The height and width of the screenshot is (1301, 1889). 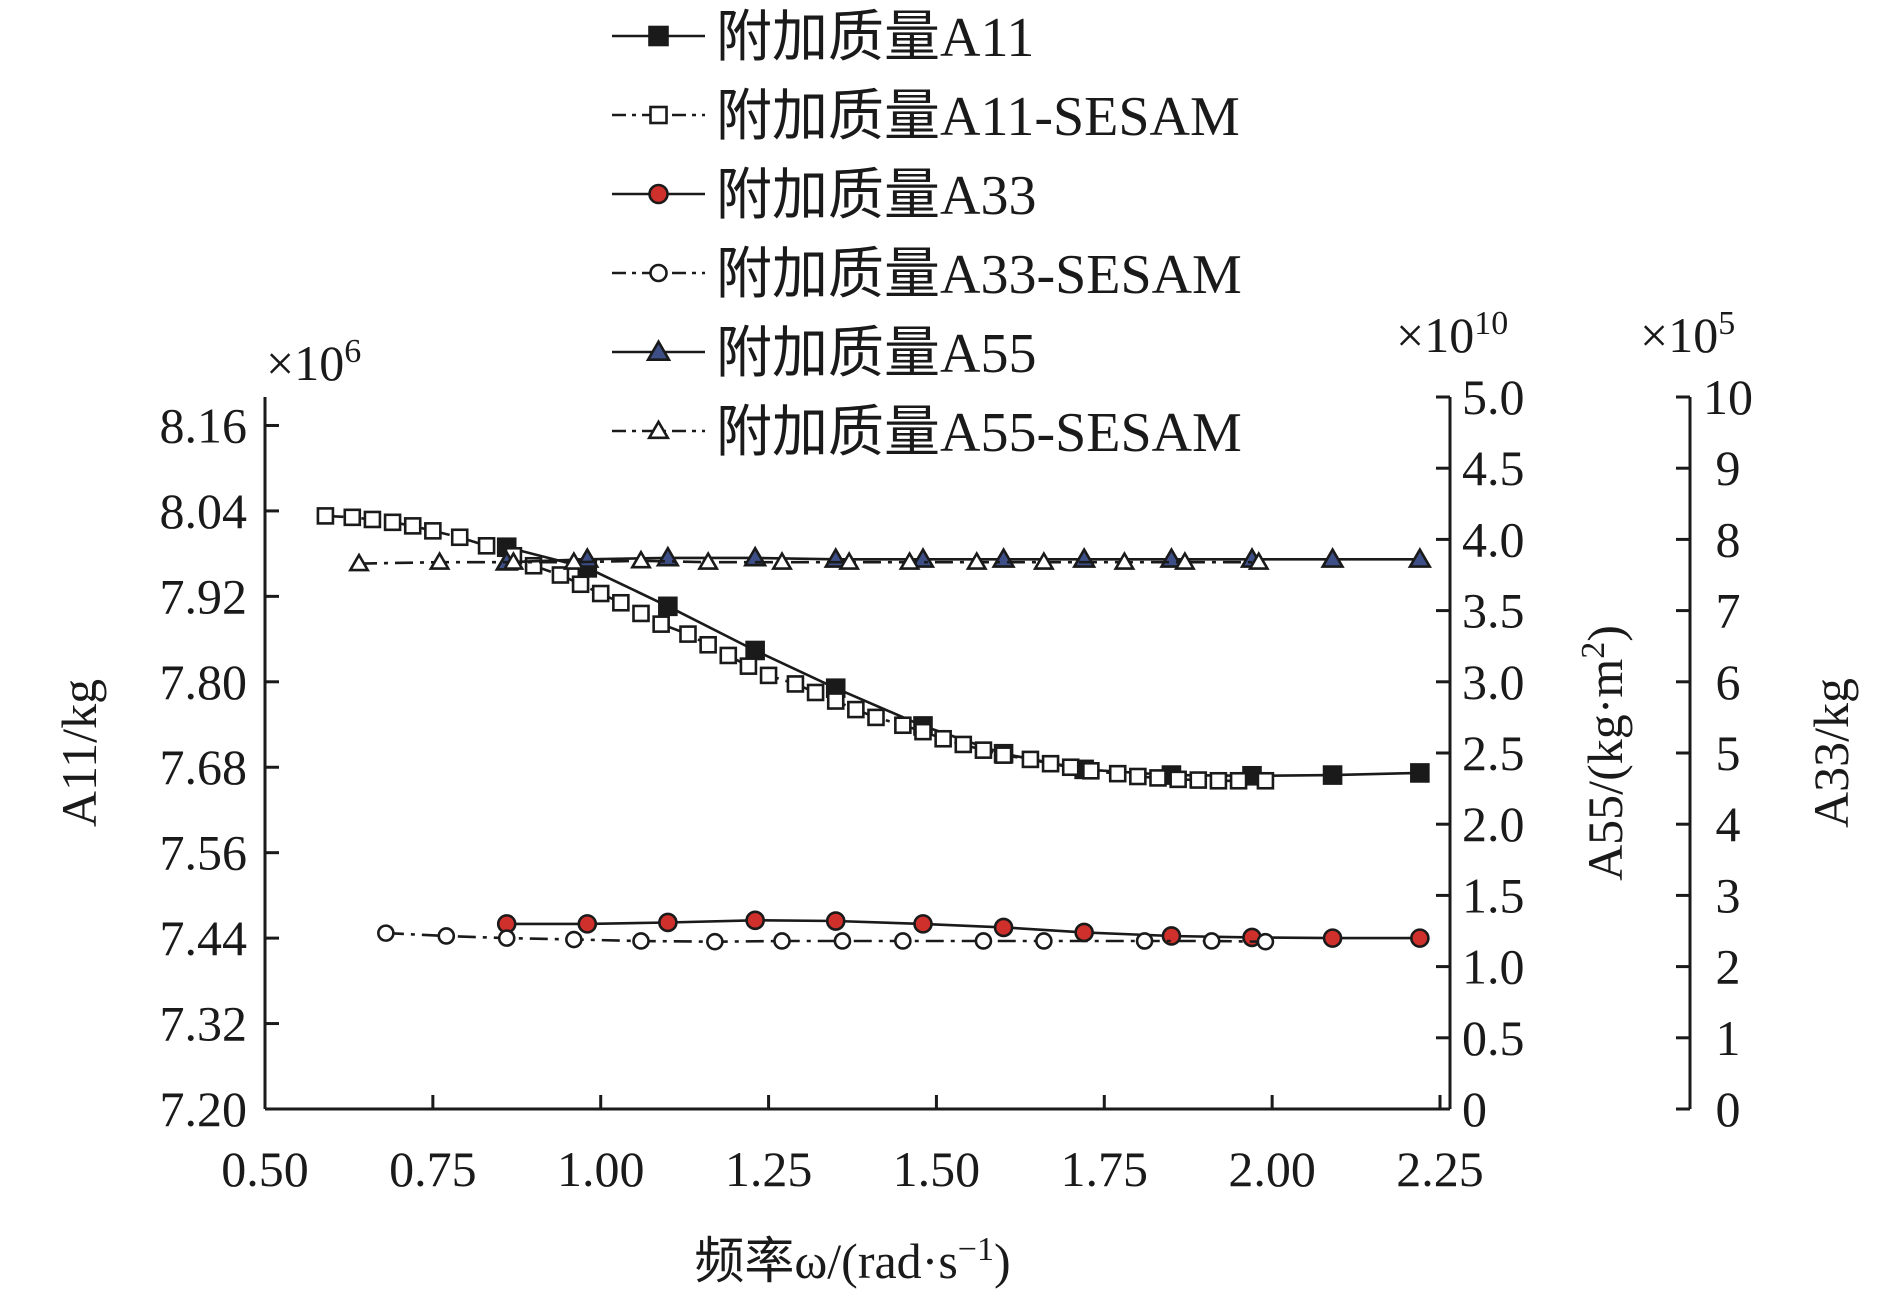 I want to click on a55-tick-label: 1.0, so click(x=1493, y=967).